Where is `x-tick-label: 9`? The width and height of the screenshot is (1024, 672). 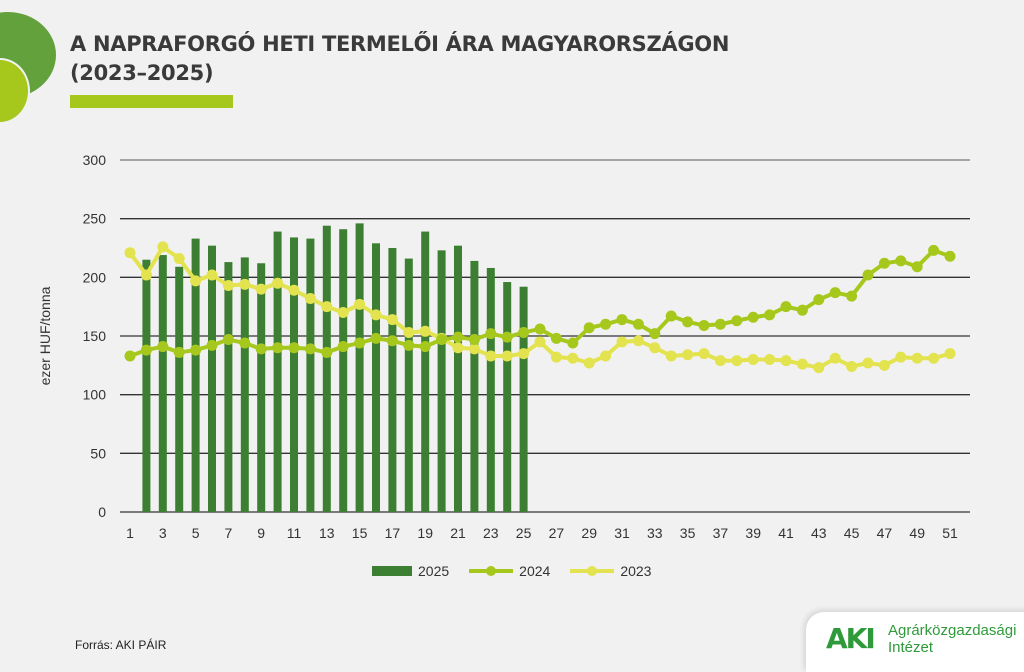
x-tick-label: 9 is located at coordinates (261, 533).